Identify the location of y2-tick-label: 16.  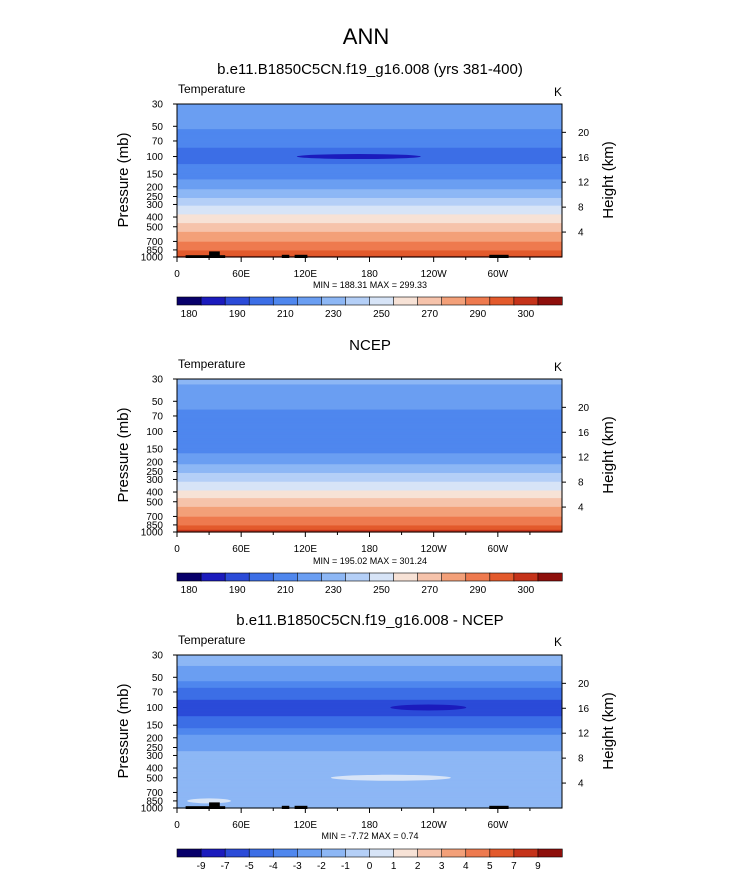
(584, 433).